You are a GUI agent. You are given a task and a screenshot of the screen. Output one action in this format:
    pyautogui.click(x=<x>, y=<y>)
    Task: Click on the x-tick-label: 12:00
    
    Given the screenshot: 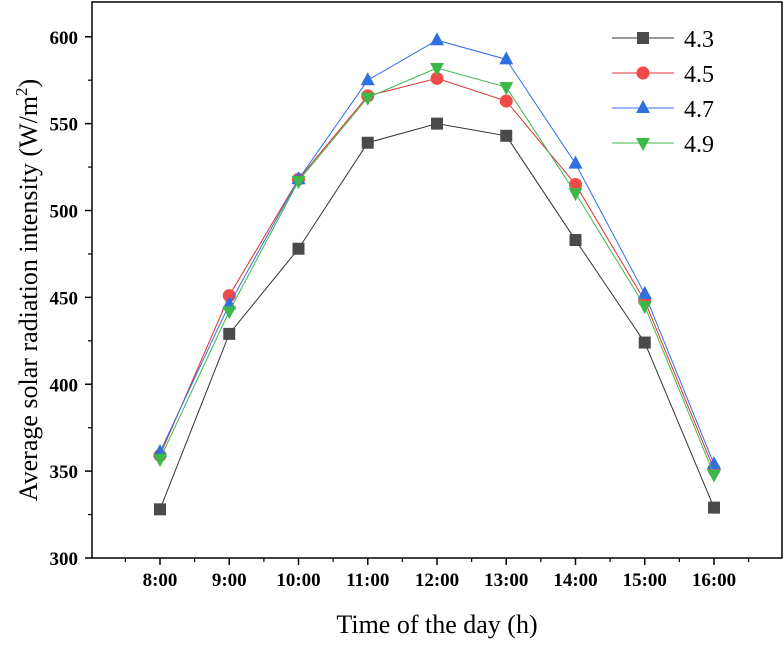 What is the action you would take?
    pyautogui.click(x=437, y=580)
    